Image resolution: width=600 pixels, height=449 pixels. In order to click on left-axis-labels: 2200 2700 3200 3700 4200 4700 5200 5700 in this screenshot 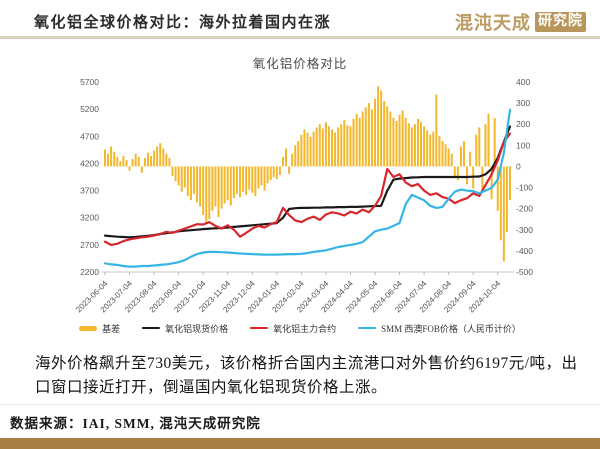, I will do `click(89, 177)`.